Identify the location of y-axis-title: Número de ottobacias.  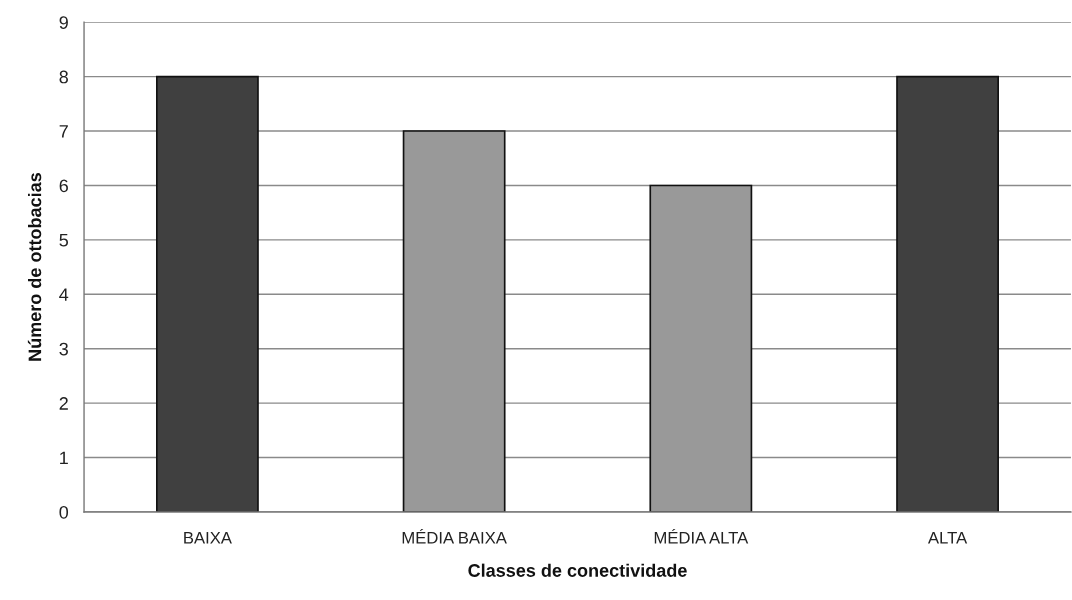
(34, 267).